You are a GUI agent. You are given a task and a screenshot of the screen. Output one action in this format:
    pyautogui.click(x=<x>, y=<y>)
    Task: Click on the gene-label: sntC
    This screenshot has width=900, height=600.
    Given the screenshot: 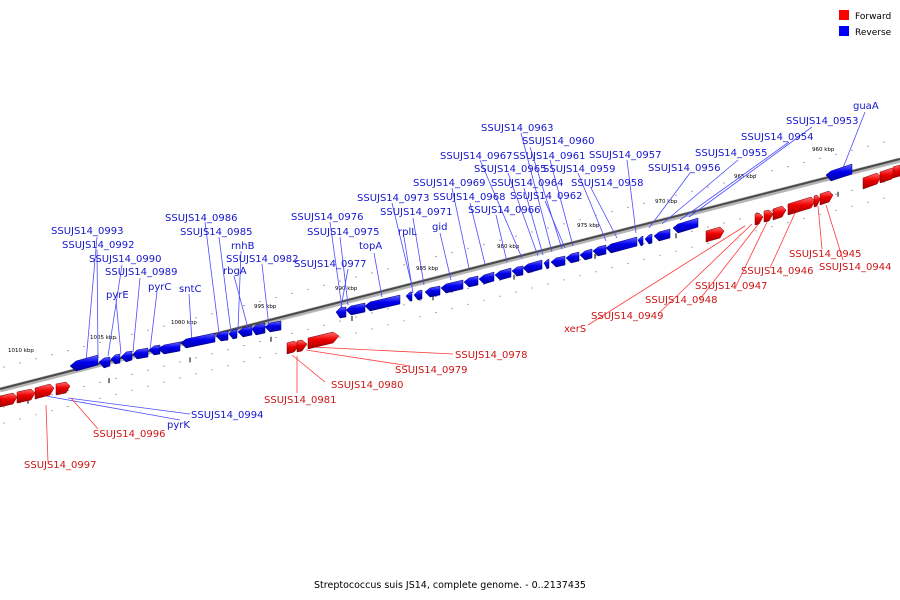 What is the action you would take?
    pyautogui.click(x=190, y=289)
    